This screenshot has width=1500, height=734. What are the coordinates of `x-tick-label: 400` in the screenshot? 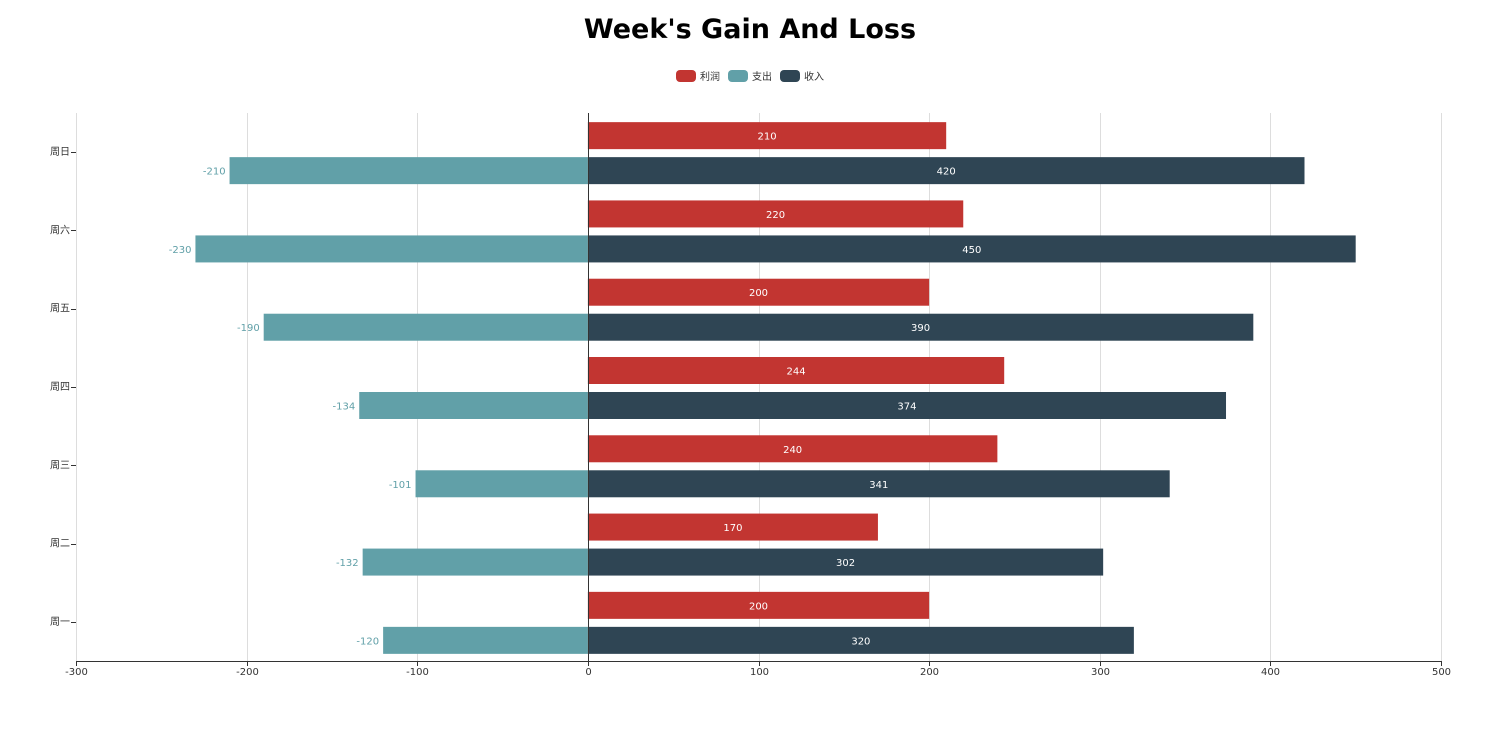 It's located at (1270, 672).